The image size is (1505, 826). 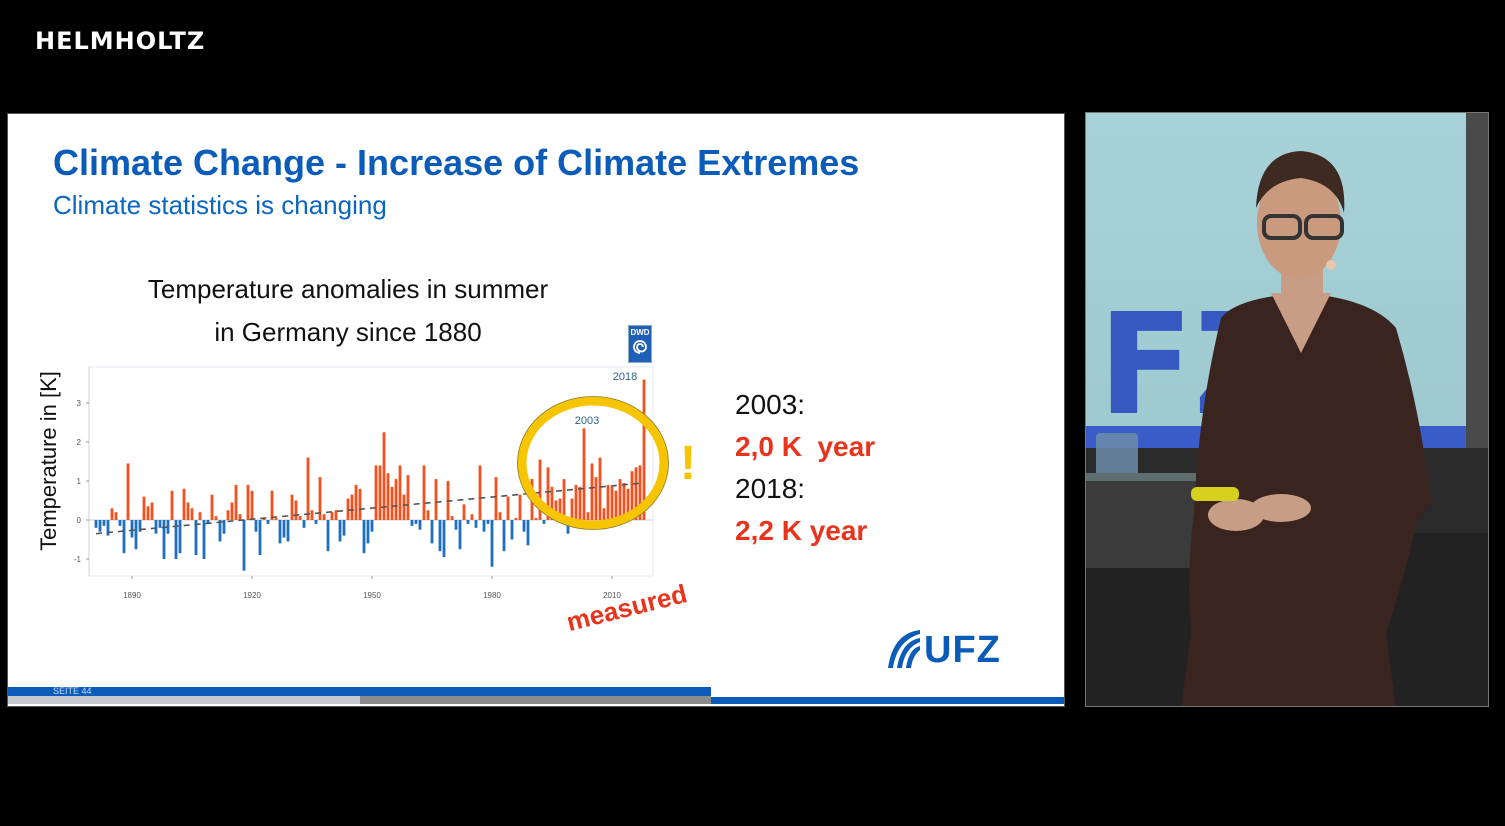 I want to click on y-tick-label: 0, so click(x=79, y=520).